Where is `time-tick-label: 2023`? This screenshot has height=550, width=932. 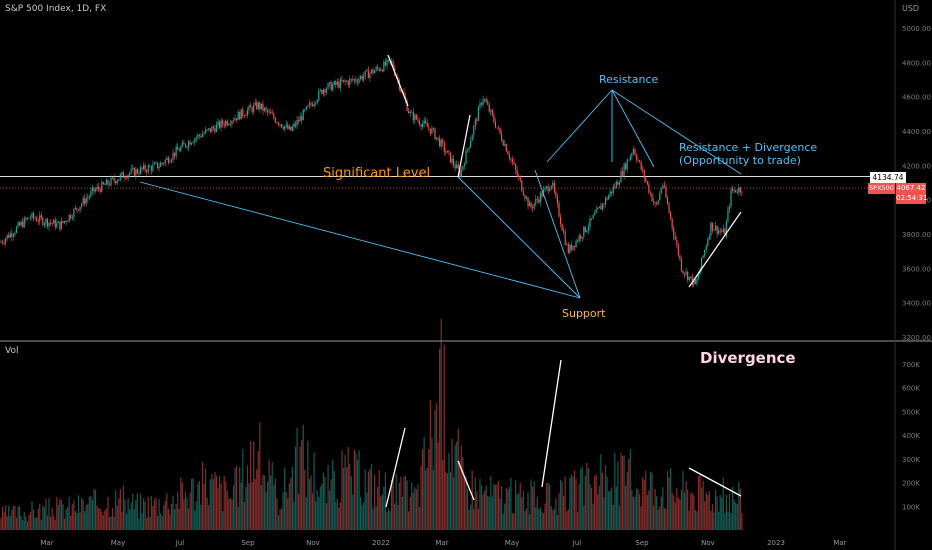
time-tick-label: 2023 is located at coordinates (776, 543).